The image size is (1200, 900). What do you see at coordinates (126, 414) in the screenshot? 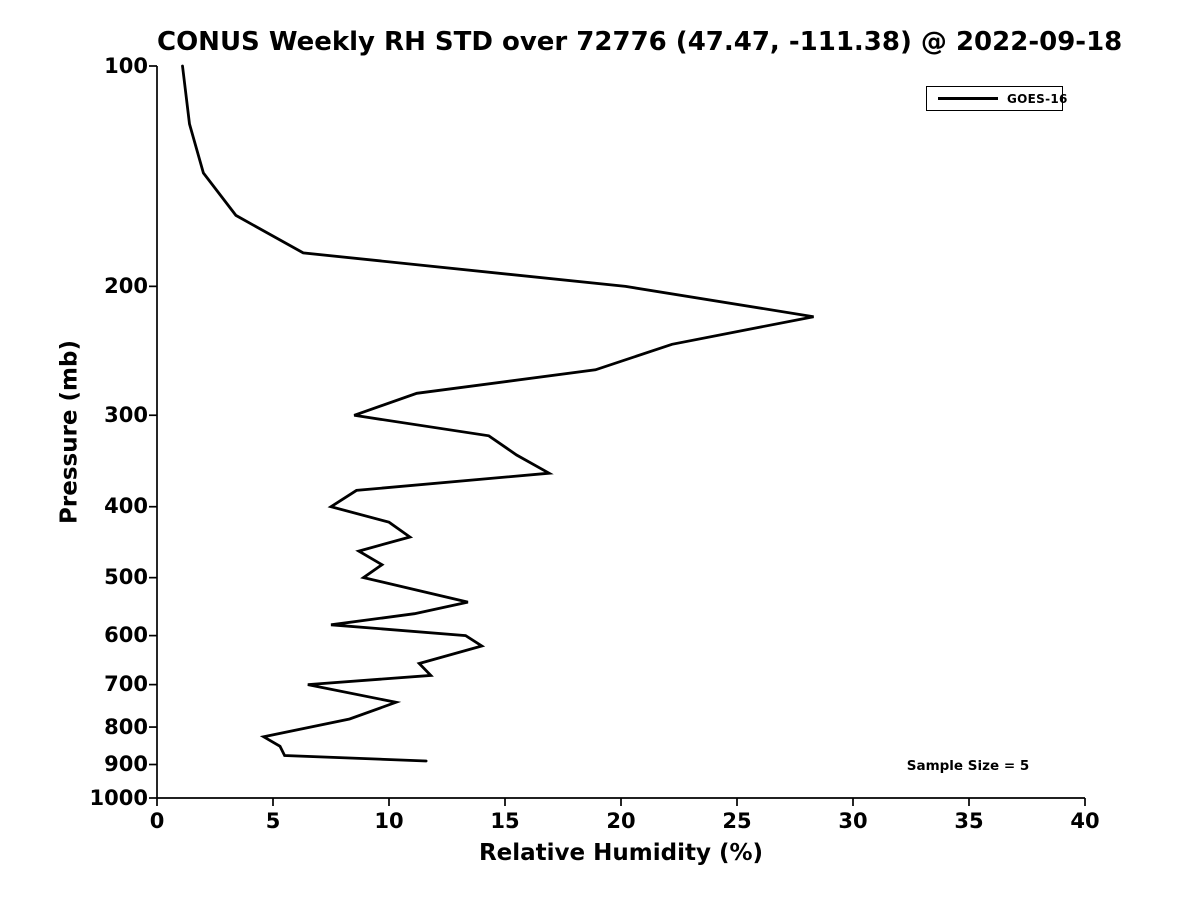
I see `y-tick-label: 300` at bounding box center [126, 414].